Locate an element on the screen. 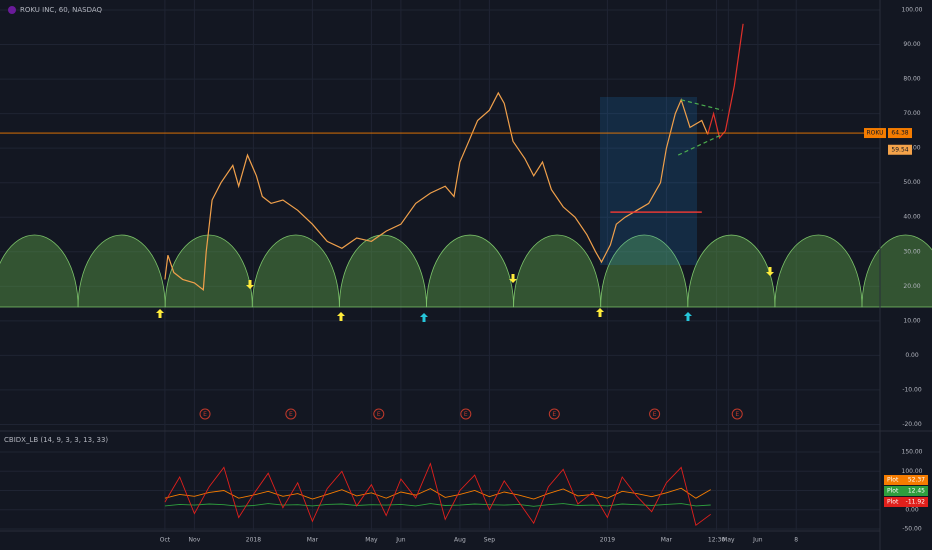 This screenshot has width=932, height=550. symbol-tag is located at coordinates (875, 133).